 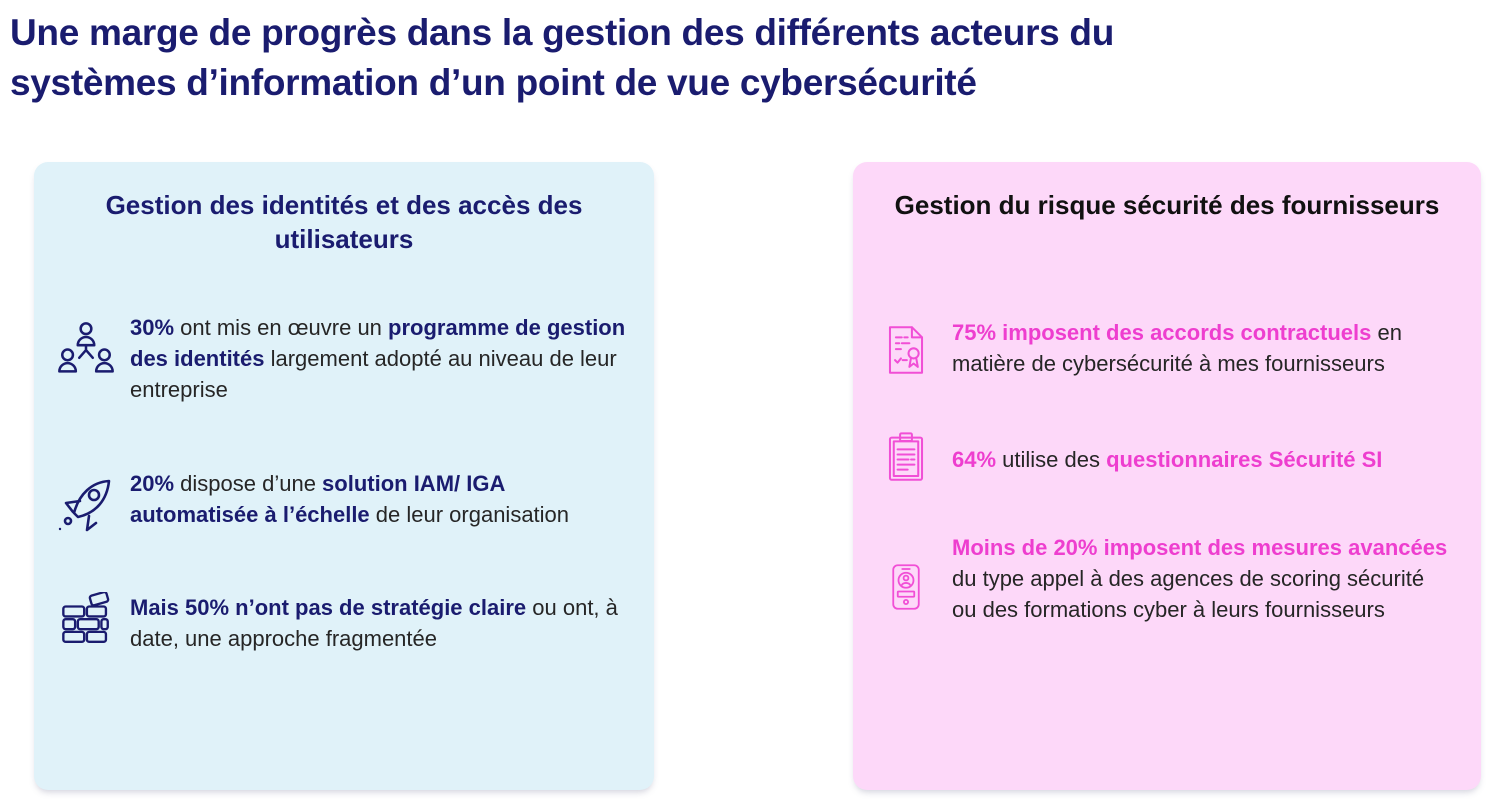 What do you see at coordinates (86, 621) in the screenshot?
I see `bricks-icon` at bounding box center [86, 621].